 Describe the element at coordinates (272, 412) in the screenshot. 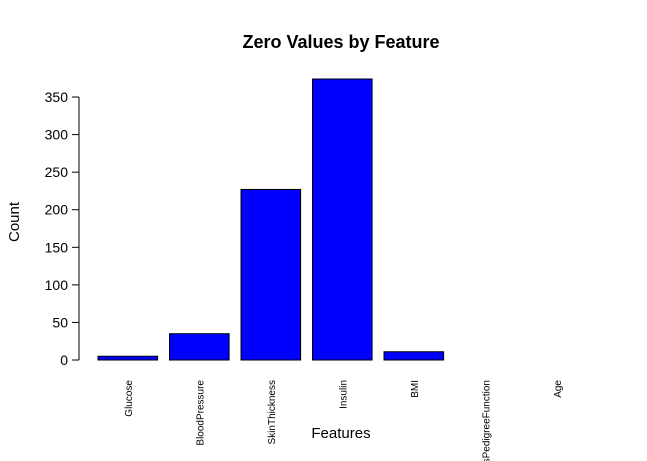

I see `x-tick-label: SkinThickness` at that location.